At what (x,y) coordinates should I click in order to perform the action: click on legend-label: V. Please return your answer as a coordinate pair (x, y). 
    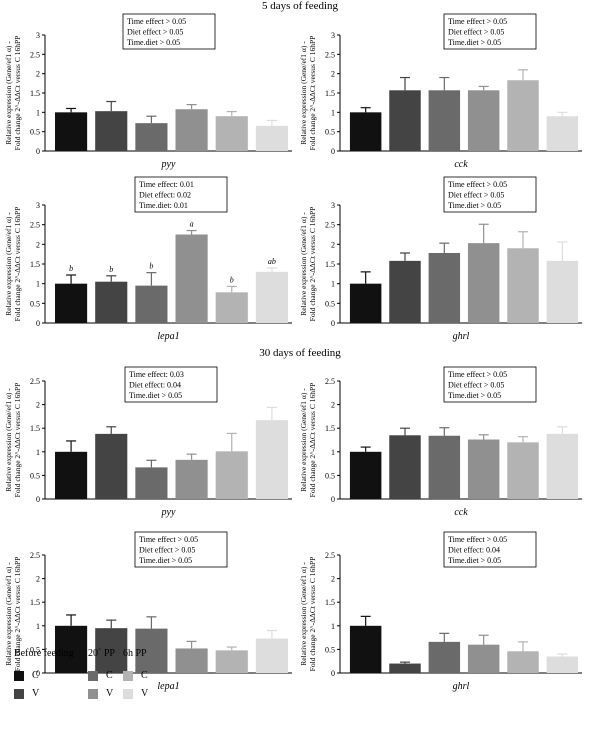
    Looking at the image, I should click on (145, 693).